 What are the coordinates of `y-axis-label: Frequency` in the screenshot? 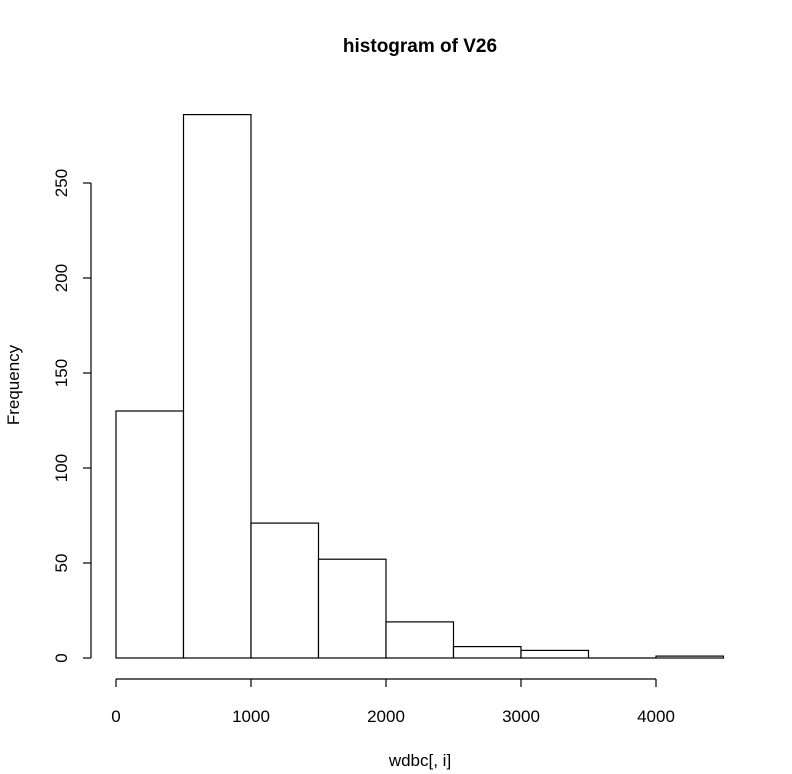 It's located at (13, 384).